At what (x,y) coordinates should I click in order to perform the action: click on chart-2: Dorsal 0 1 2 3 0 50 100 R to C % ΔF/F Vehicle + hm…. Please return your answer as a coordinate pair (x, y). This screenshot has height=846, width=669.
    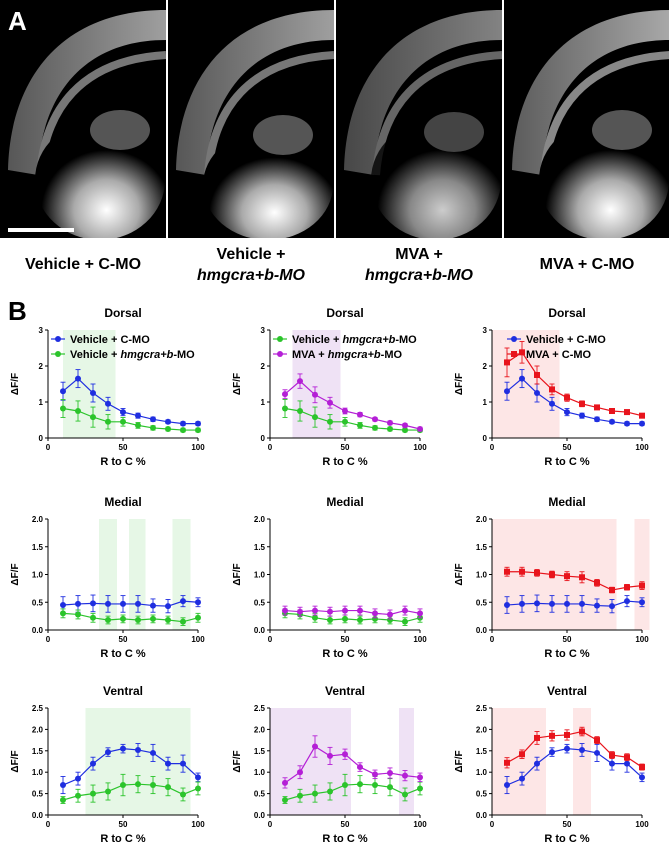
    Looking at the image, I should click on (329, 387).